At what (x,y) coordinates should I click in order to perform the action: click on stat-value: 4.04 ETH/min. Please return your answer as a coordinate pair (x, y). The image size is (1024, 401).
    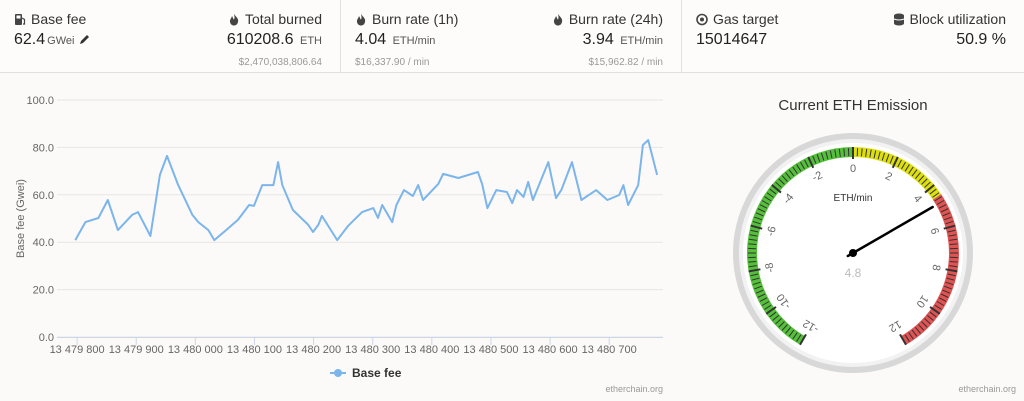
    Looking at the image, I should click on (406, 40).